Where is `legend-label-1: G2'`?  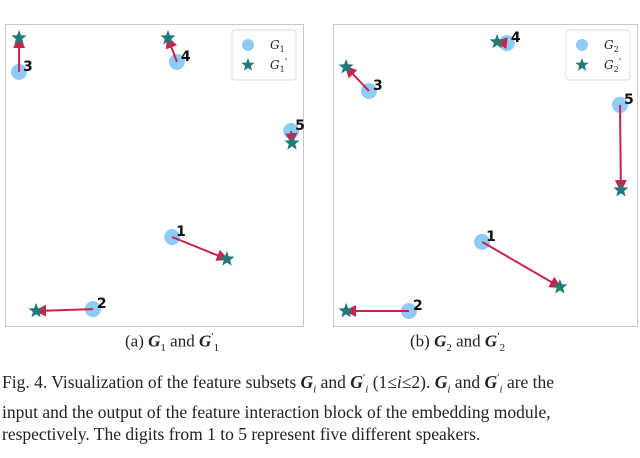 legend-label-1: G2' is located at coordinates (612, 66).